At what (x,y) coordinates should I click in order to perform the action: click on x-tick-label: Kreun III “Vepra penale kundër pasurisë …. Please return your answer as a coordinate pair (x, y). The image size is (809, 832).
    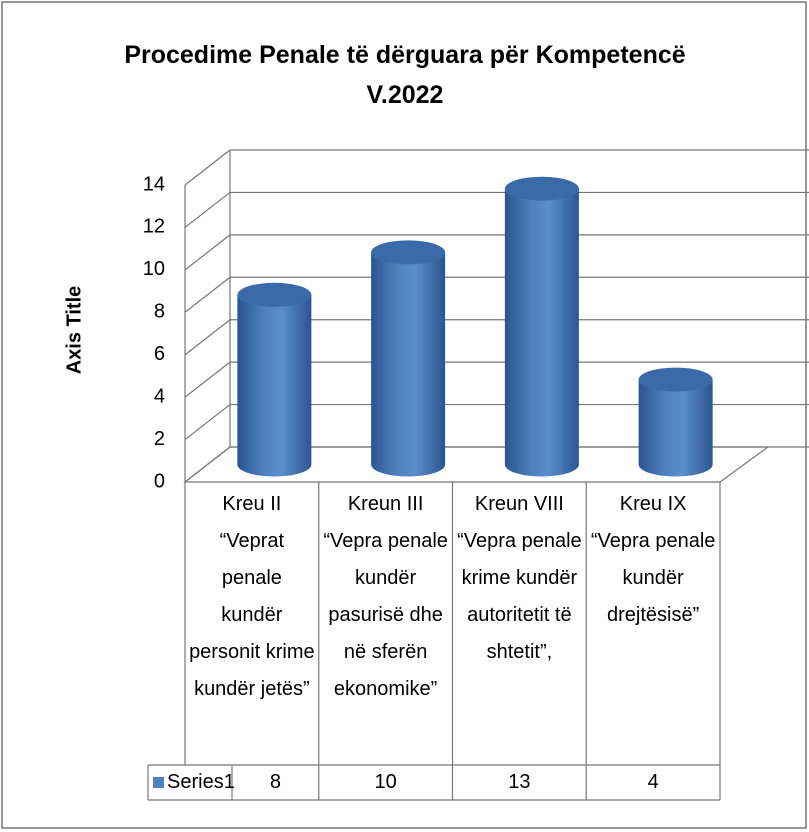
    Looking at the image, I should click on (385, 596).